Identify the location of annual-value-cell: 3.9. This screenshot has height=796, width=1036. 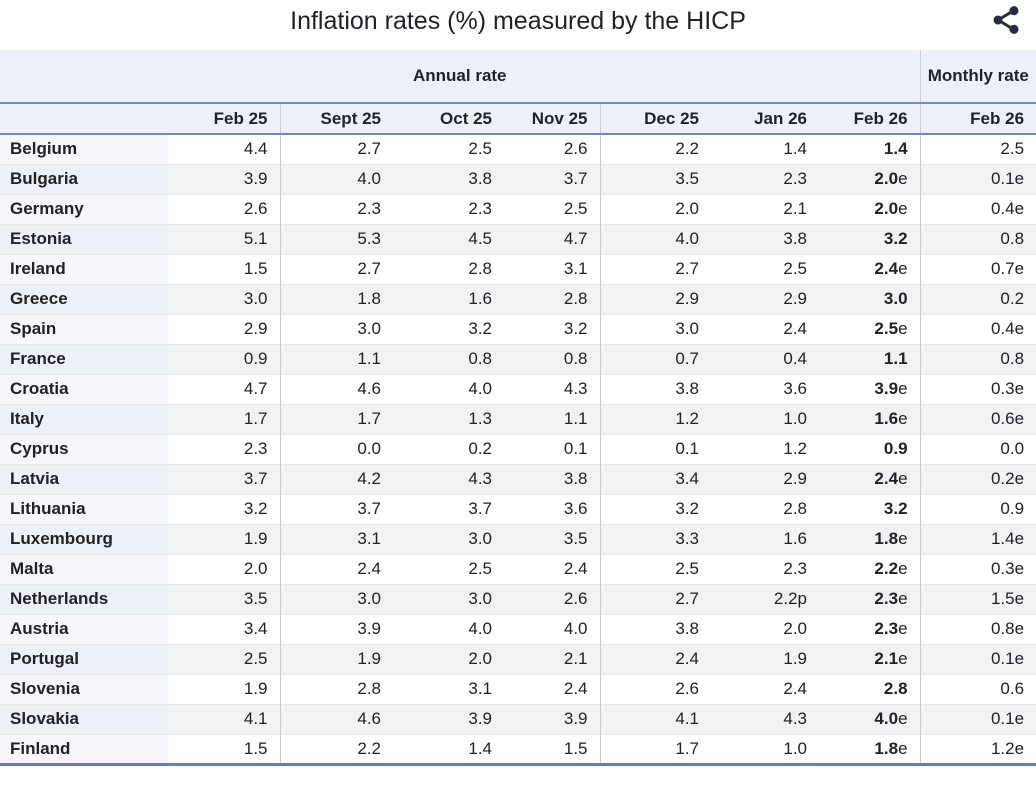
(336, 628).